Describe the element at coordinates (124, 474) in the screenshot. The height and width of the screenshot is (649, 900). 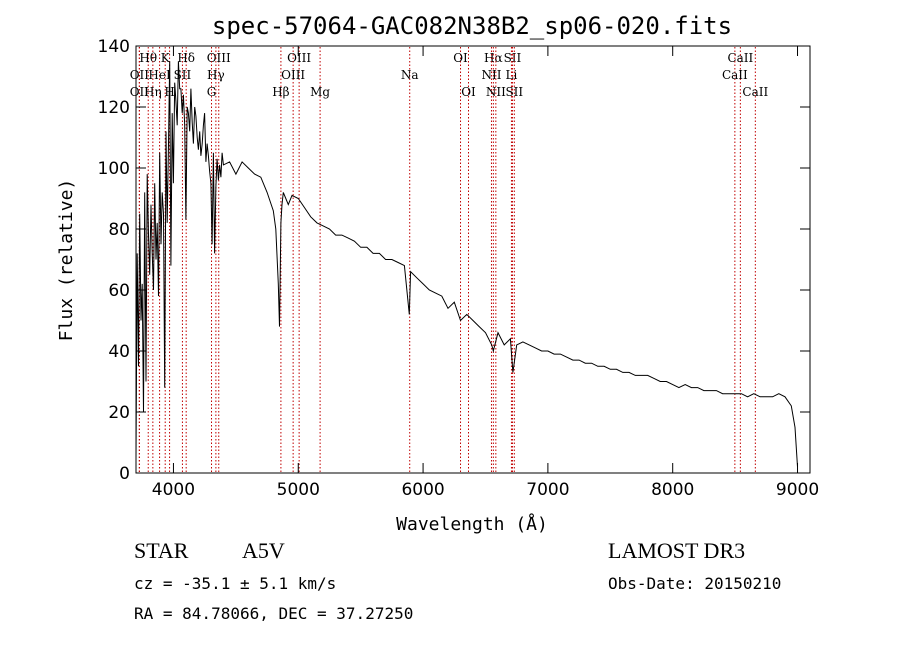
I see `y-tick-label: 0` at that location.